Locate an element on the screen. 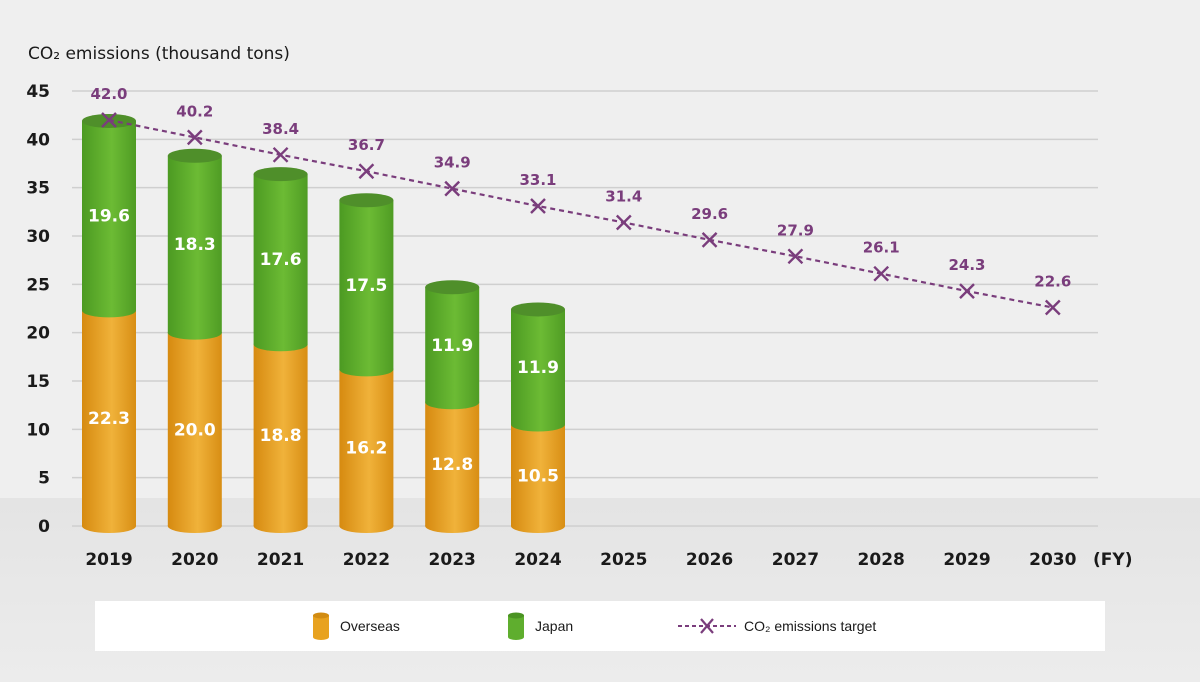 This screenshot has height=682, width=1200. x-tick-label: 2029 is located at coordinates (966, 560).